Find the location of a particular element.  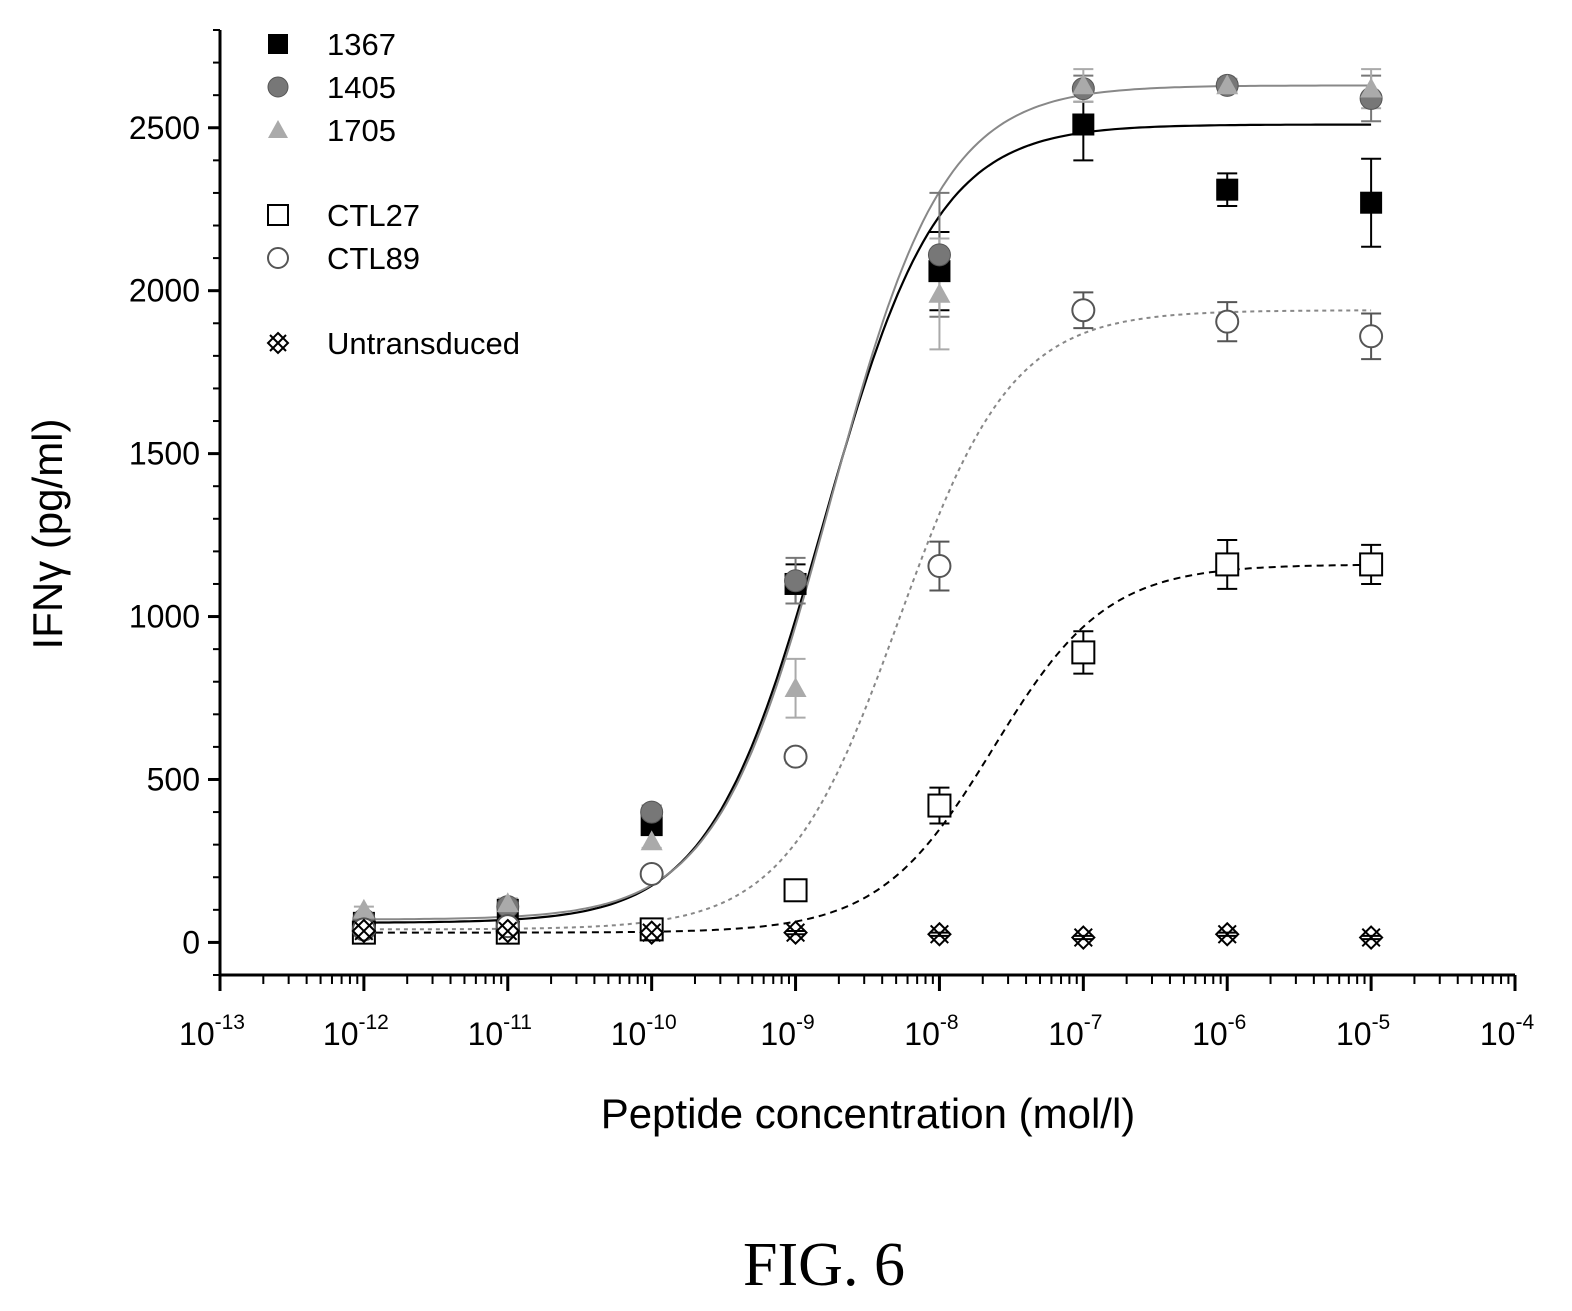

x-tick-label: 10⁻¹⁰ is located at coordinates (644, 1031).